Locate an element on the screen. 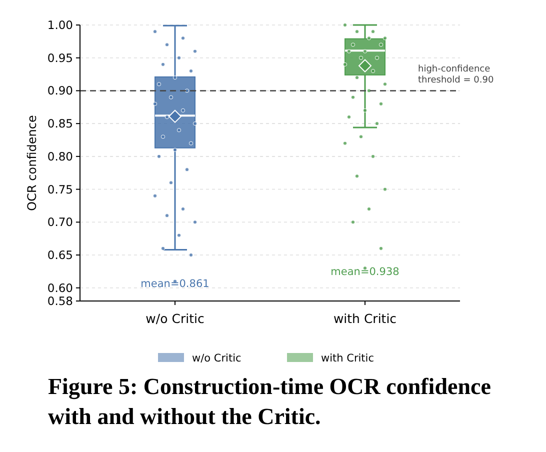  legend-label: w/o Critic is located at coordinates (217, 358).